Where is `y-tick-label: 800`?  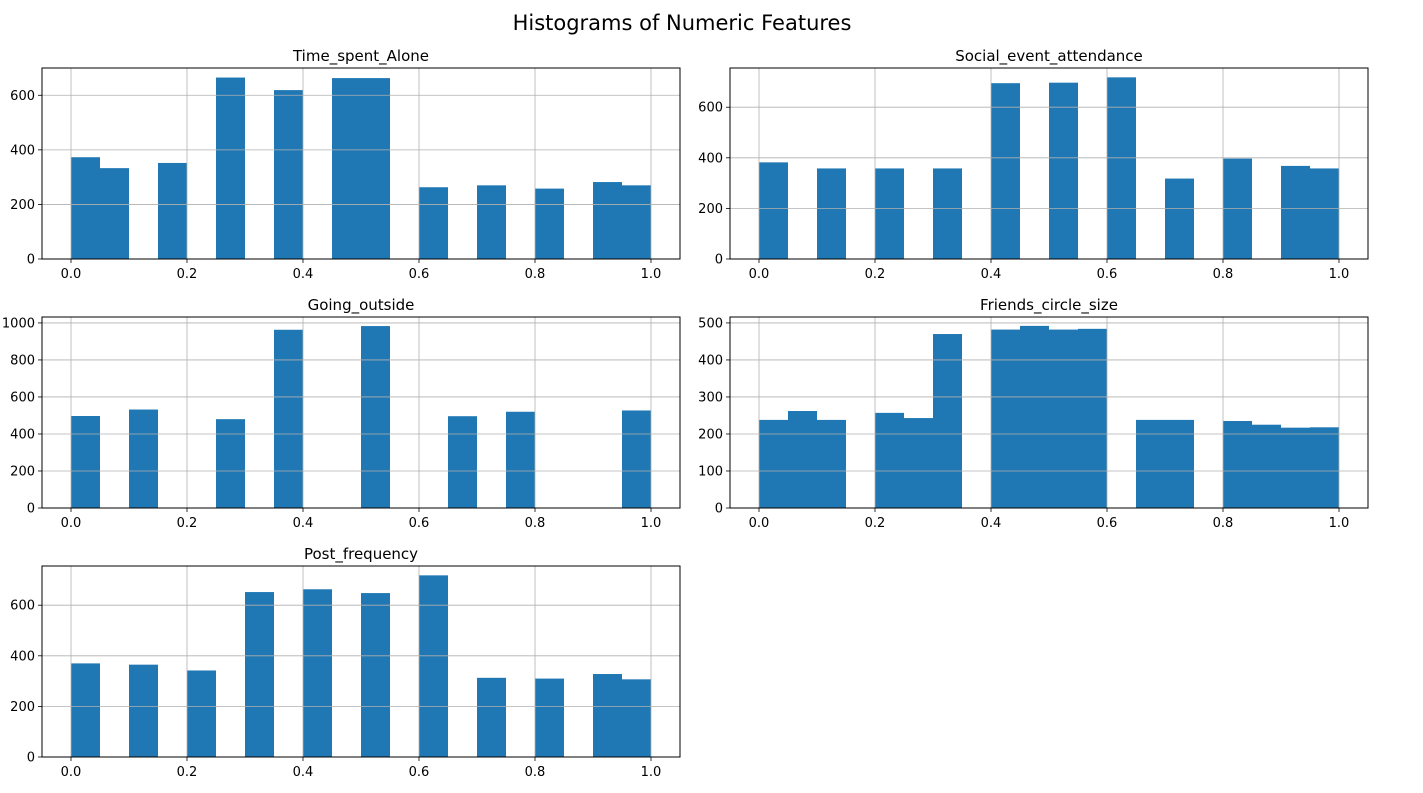 y-tick-label: 800 is located at coordinates (22, 360).